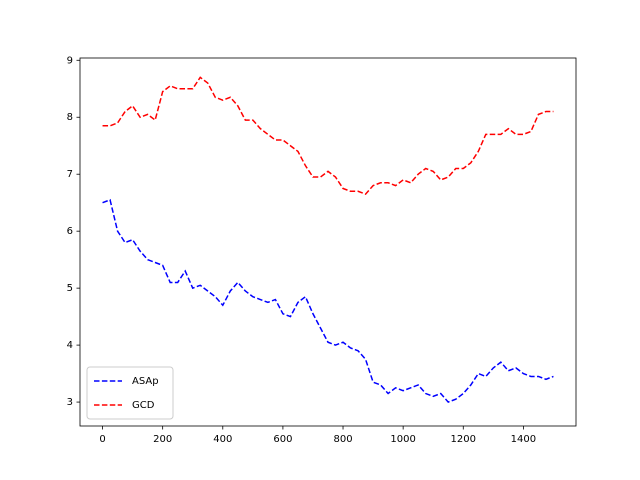 This screenshot has width=640, height=480. I want to click on x-tick-label: 400, so click(222, 439).